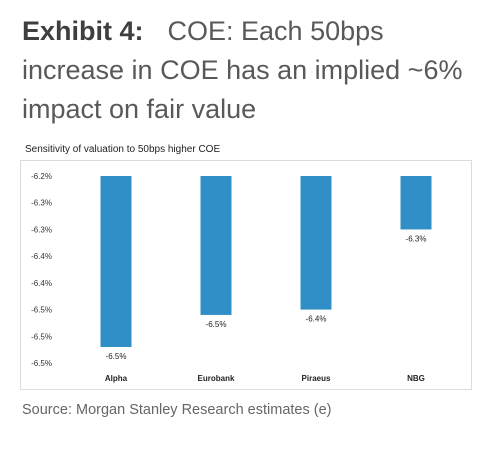  What do you see at coordinates (216, 324) in the screenshot?
I see `data-label-eurobank: -6.5%` at bounding box center [216, 324].